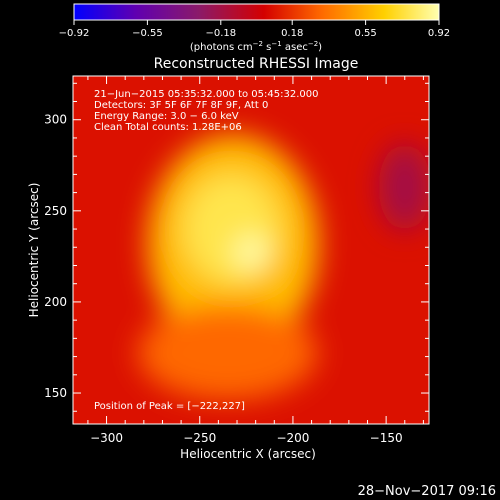 The height and width of the screenshot is (500, 500). What do you see at coordinates (55, 302) in the screenshot?
I see `y-tick-label: 200` at bounding box center [55, 302].